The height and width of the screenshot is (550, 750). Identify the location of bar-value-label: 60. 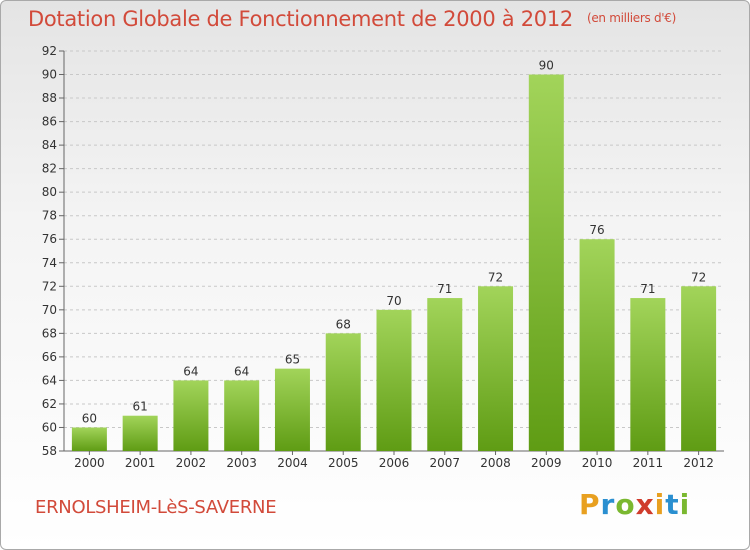
(89, 418).